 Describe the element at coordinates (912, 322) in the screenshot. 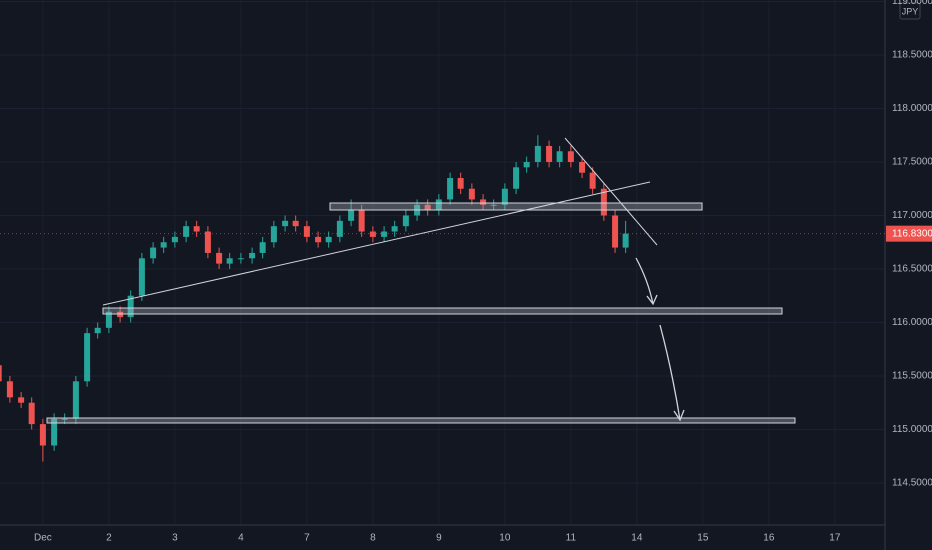

I see `y-tick-label: 116.00000` at that location.